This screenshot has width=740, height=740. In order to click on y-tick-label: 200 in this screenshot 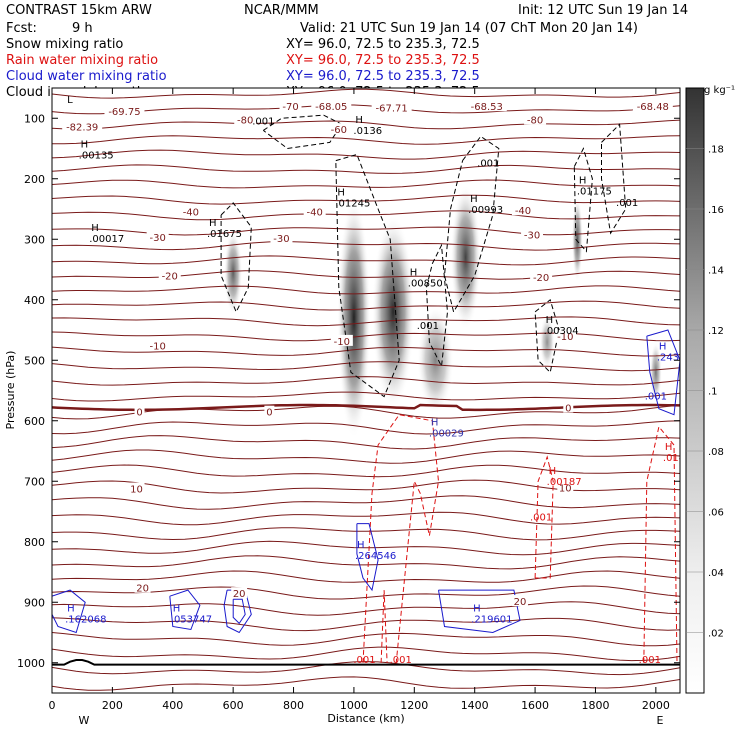, I will do `click(34, 179)`.